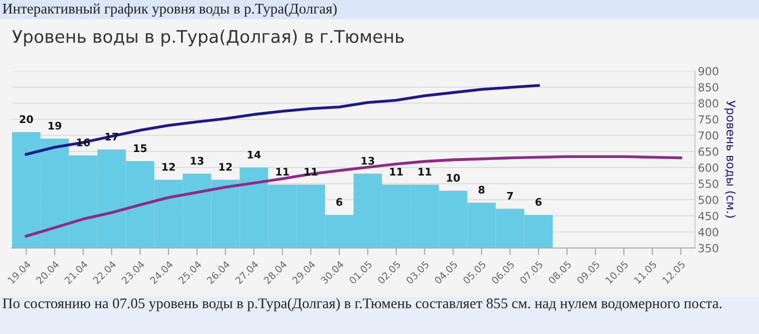  I want to click on chart-title: Интерактивный график уровня воды в р.Тура(Долгая), so click(169, 10).